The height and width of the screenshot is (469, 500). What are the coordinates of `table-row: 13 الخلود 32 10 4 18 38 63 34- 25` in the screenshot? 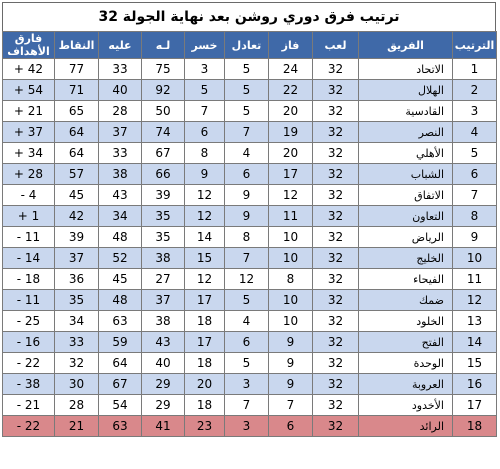 It's located at (249, 321).